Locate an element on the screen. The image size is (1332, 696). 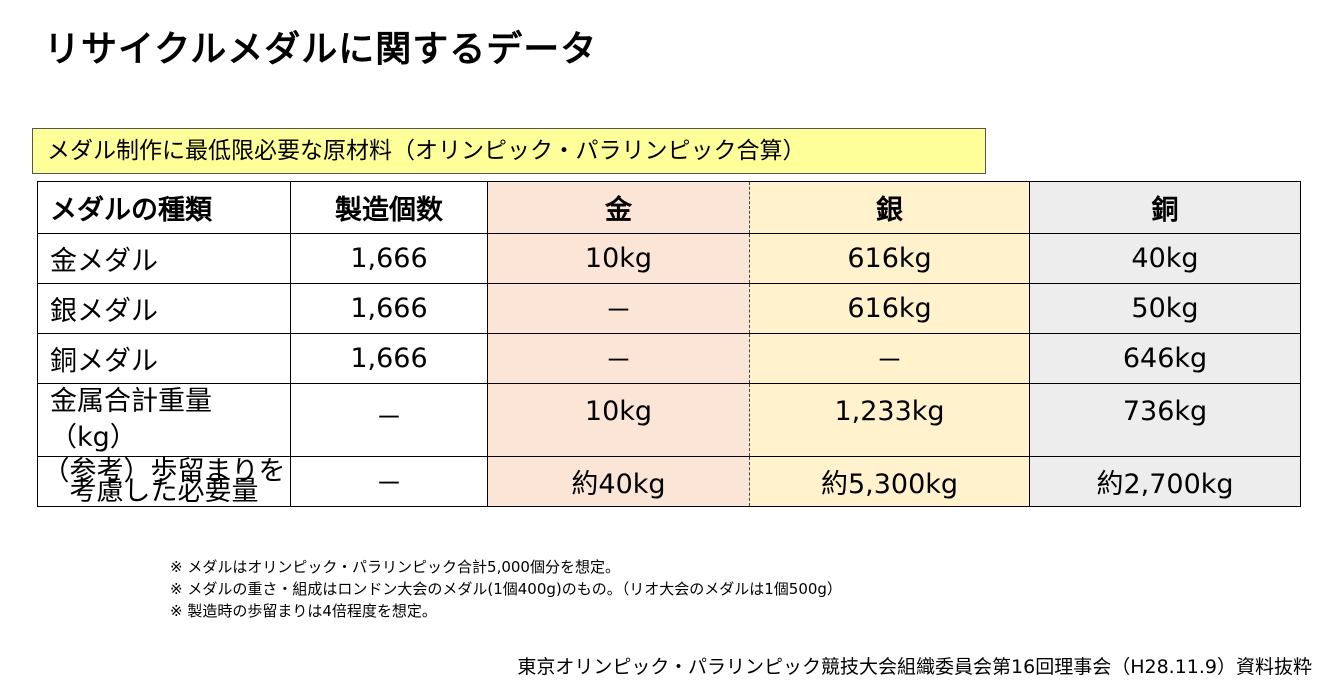
cell-silver: － is located at coordinates (889, 358).